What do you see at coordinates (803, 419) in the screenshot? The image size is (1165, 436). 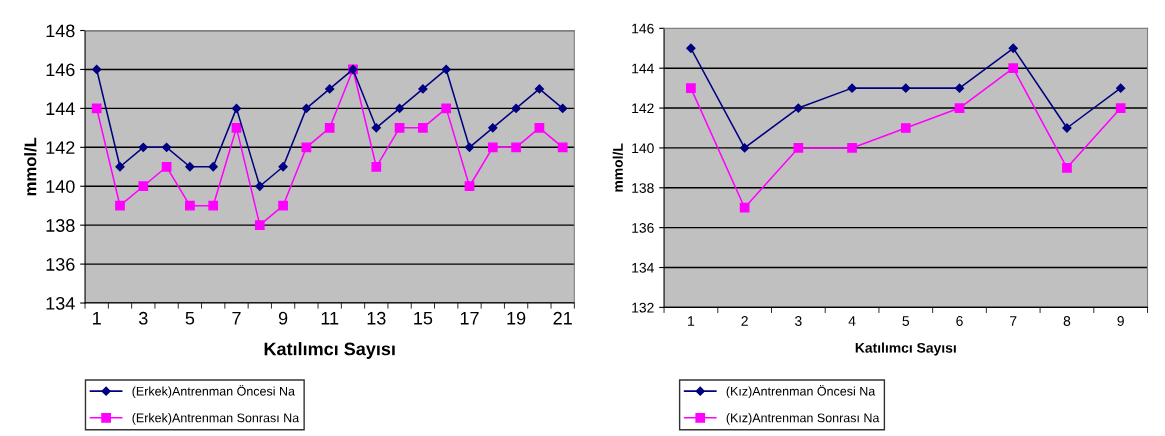 I see `legend-label: (Kız)Antrenman Sonrası Na` at bounding box center [803, 419].